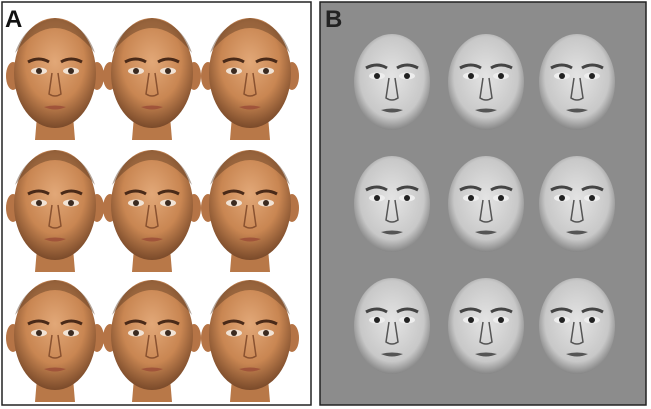  Describe the element at coordinates (13, 19) in the screenshot. I see `panel-label: A` at that location.